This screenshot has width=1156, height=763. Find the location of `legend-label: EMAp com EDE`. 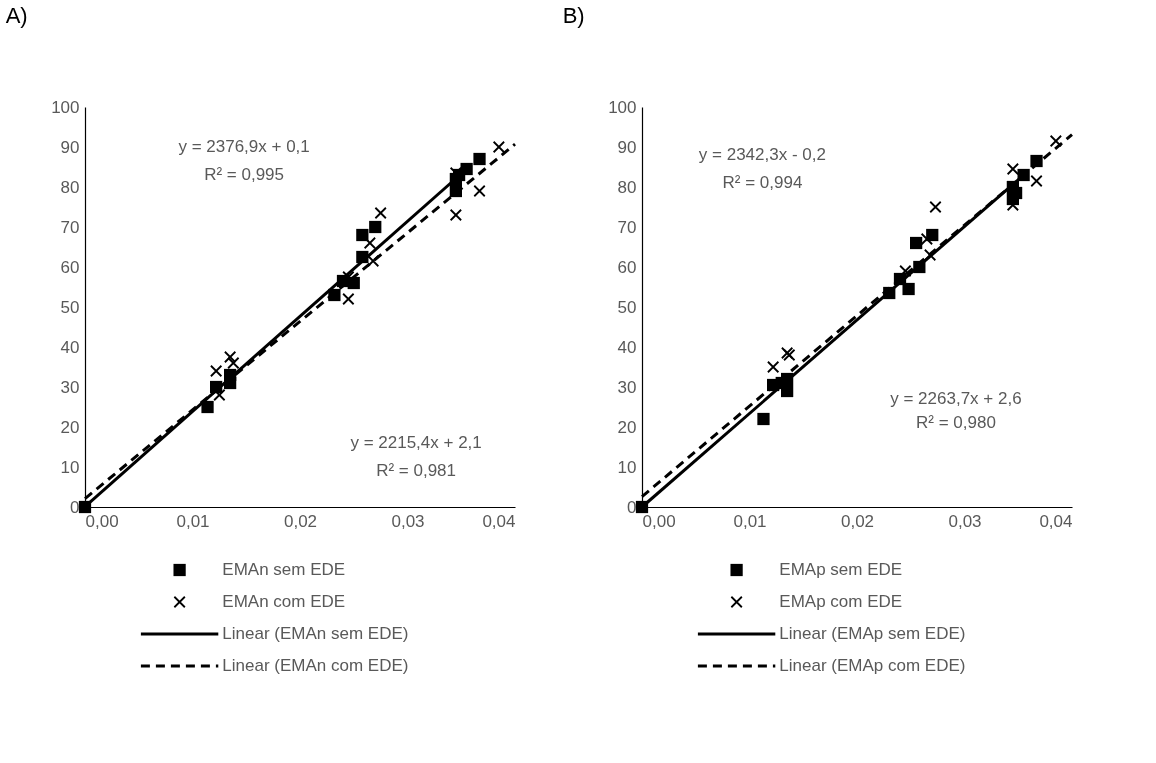

legend-label: EMAp com EDE is located at coordinates (841, 601).